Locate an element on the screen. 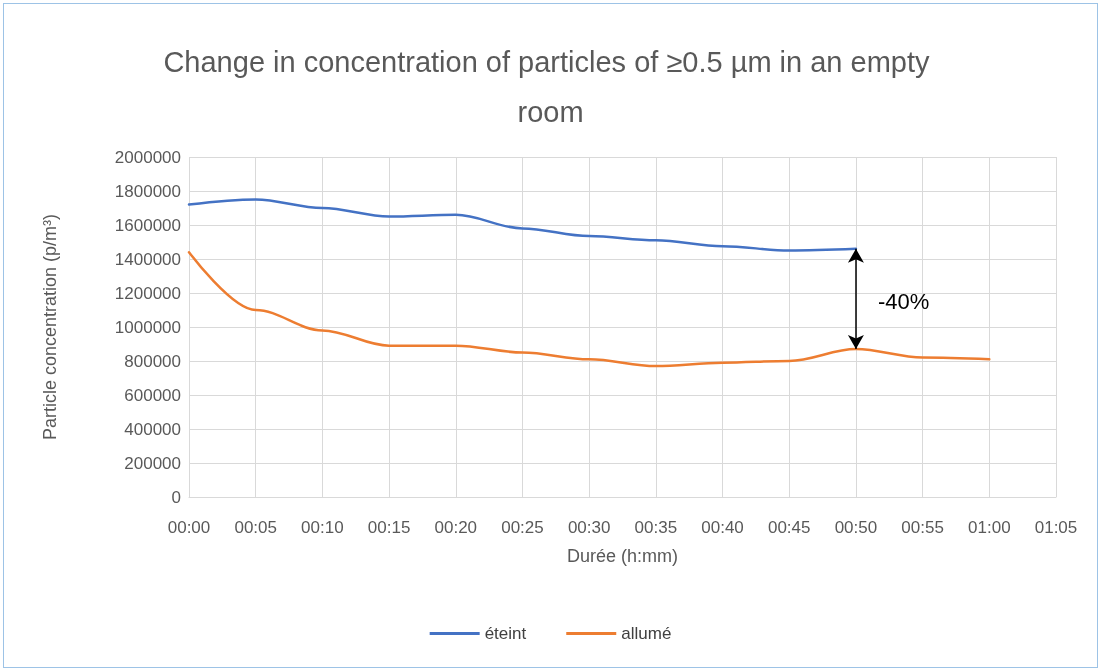 This screenshot has width=1101, height=671. annotation: -40% is located at coordinates (903, 302).